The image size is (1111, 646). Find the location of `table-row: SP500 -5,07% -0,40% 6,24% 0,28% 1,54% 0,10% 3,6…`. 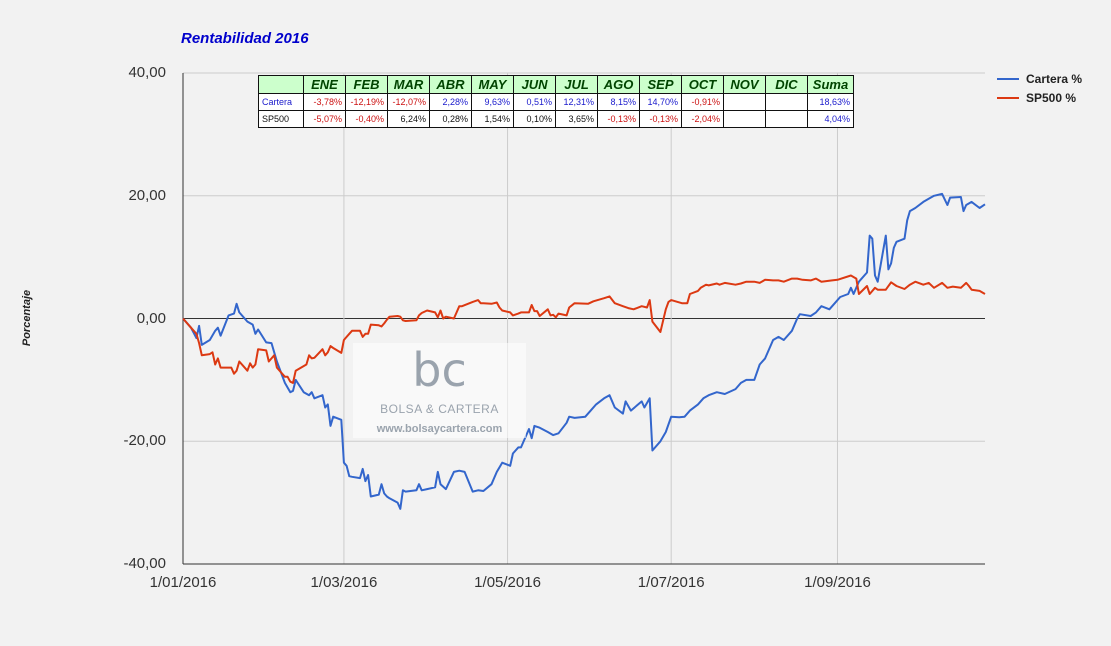

table-row: SP500 -5,07% -0,40% 6,24% 0,28% 1,54% 0,10% 3,6… is located at coordinates (556, 119).